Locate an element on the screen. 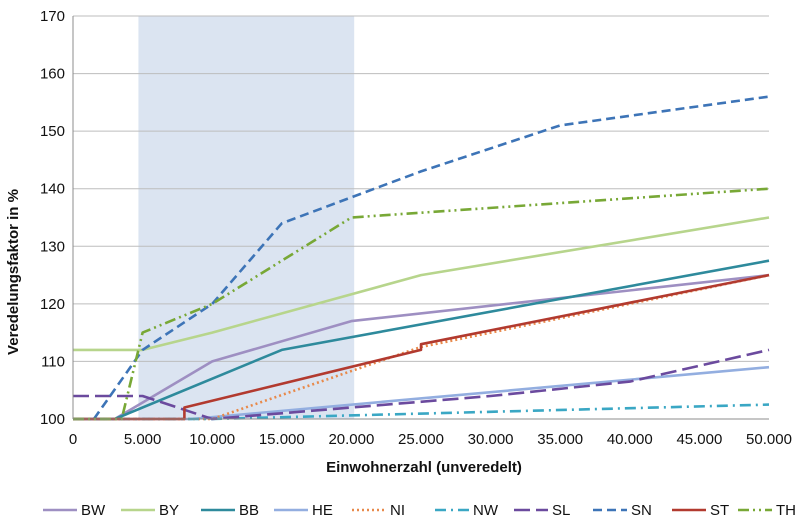 The height and width of the screenshot is (522, 798). x-tick-label: 50.000 is located at coordinates (769, 439).